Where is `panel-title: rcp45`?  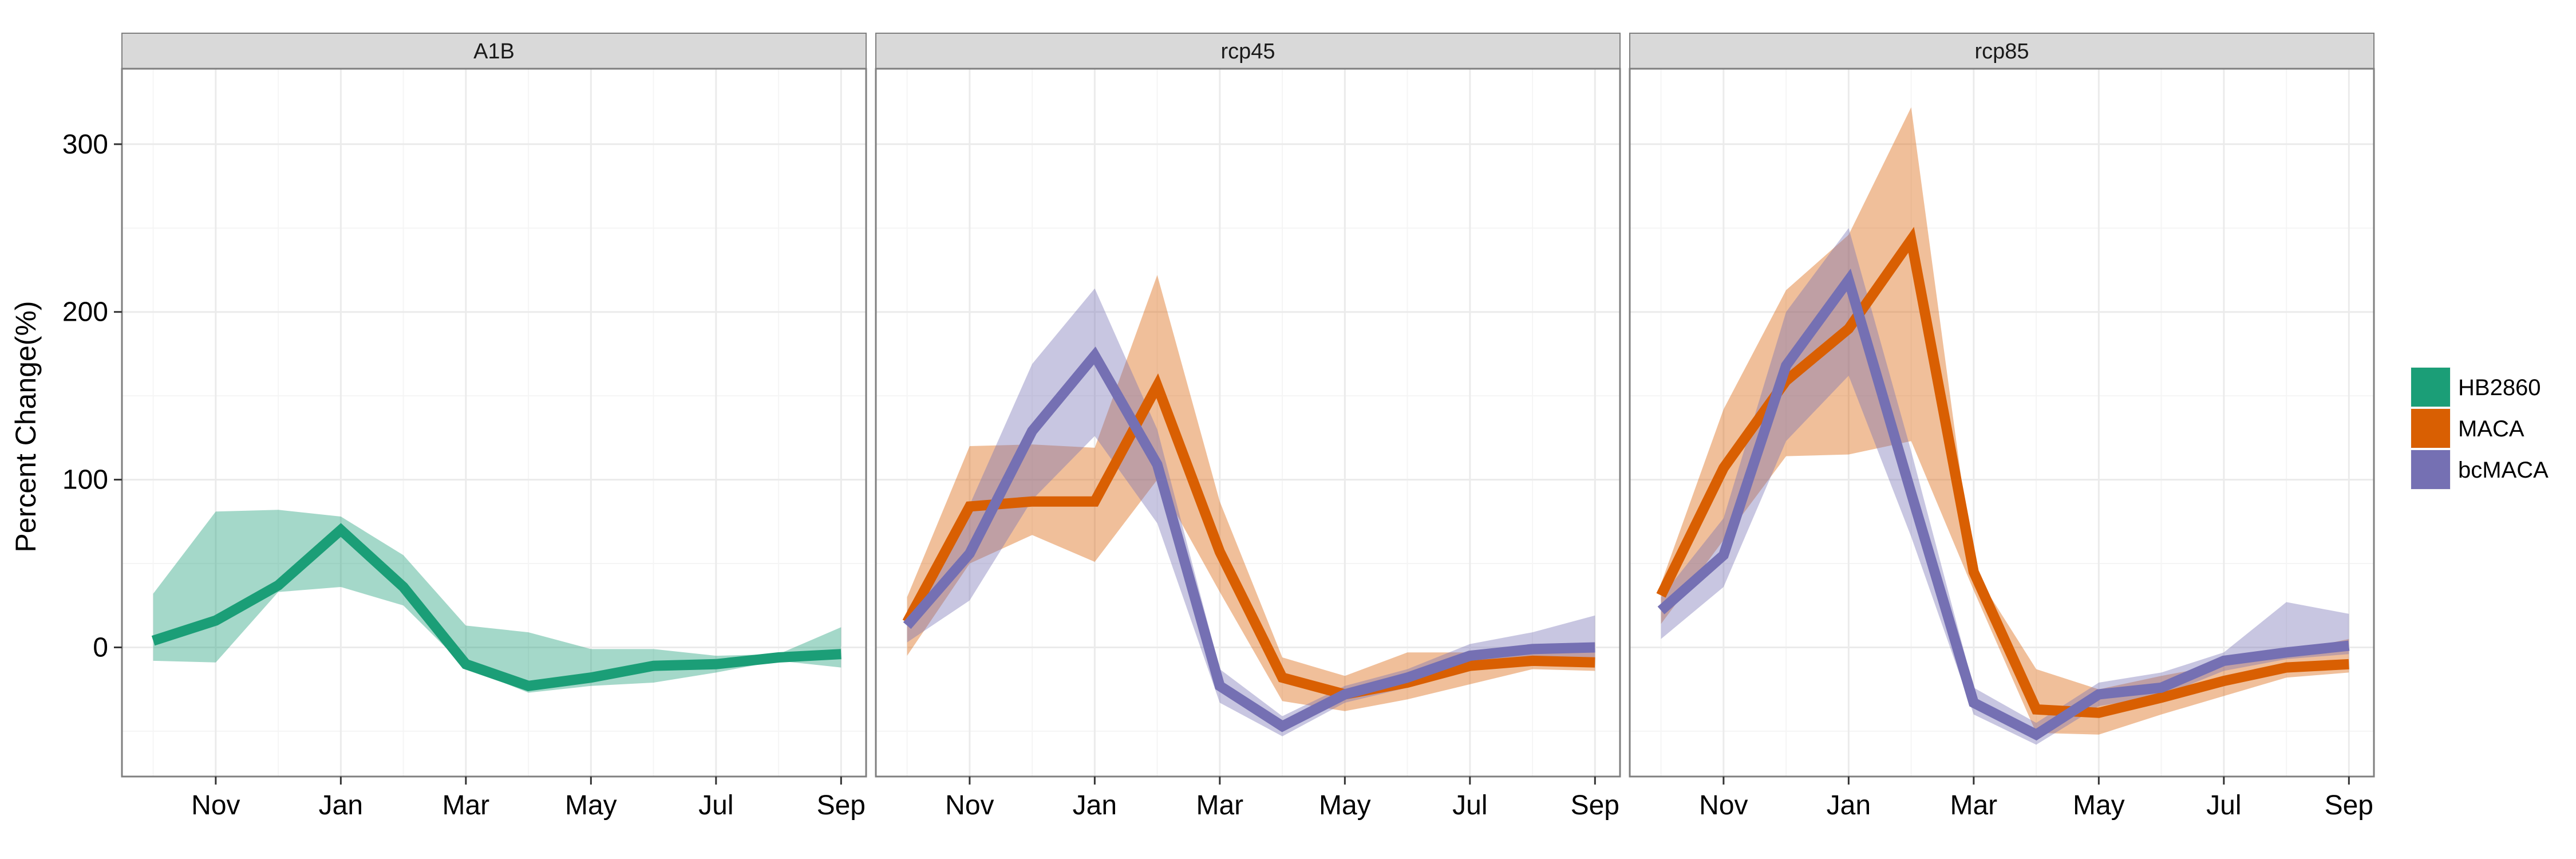 panel-title: rcp45 is located at coordinates (1247, 52).